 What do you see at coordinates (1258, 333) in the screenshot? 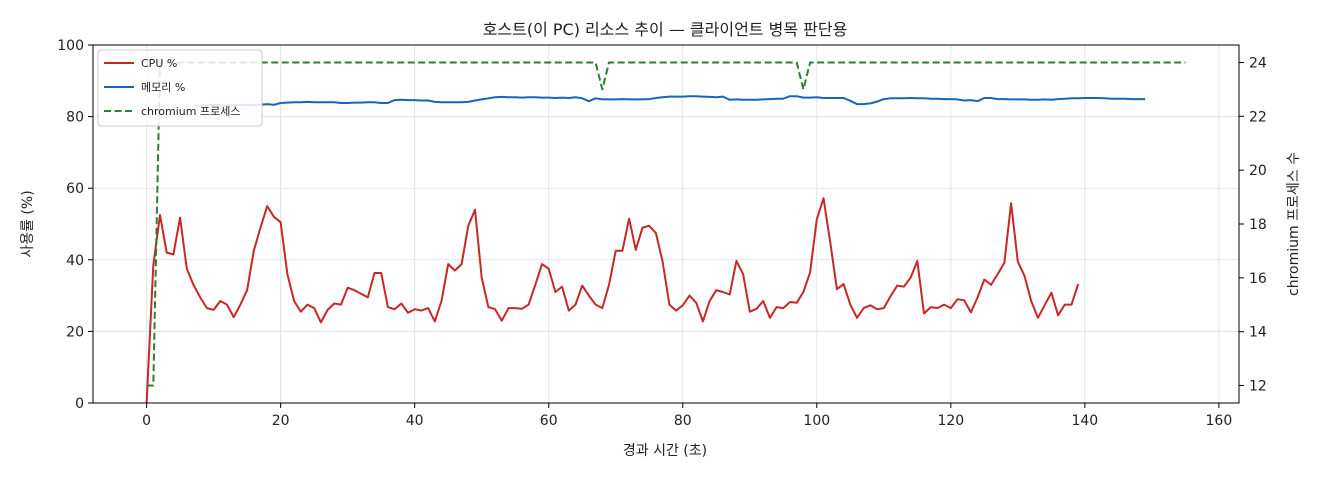
I see `y2-tick-label: 14` at bounding box center [1258, 333].